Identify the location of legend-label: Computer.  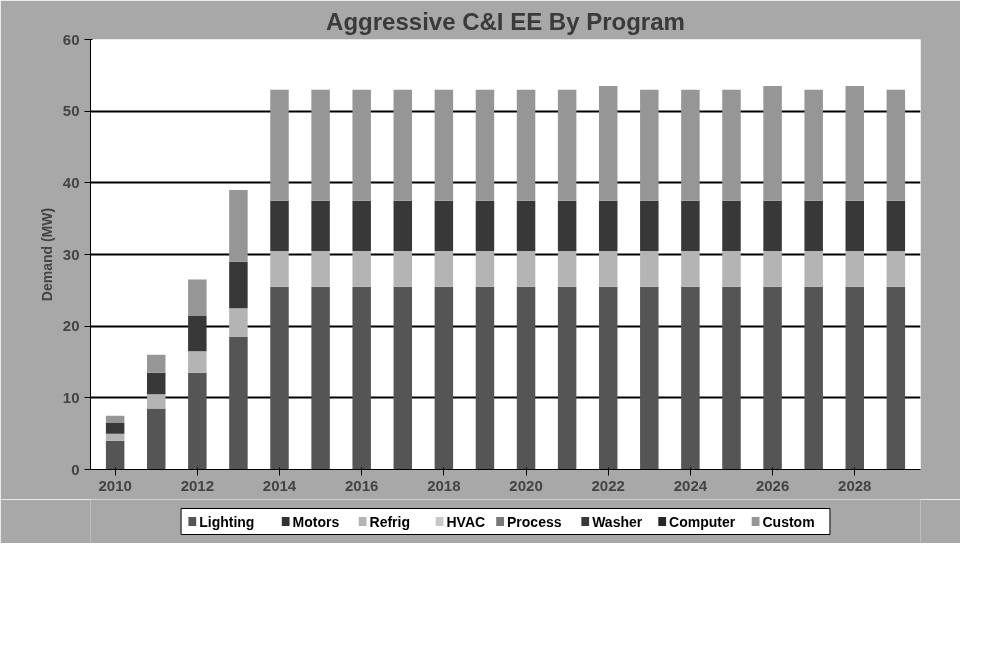
(702, 521).